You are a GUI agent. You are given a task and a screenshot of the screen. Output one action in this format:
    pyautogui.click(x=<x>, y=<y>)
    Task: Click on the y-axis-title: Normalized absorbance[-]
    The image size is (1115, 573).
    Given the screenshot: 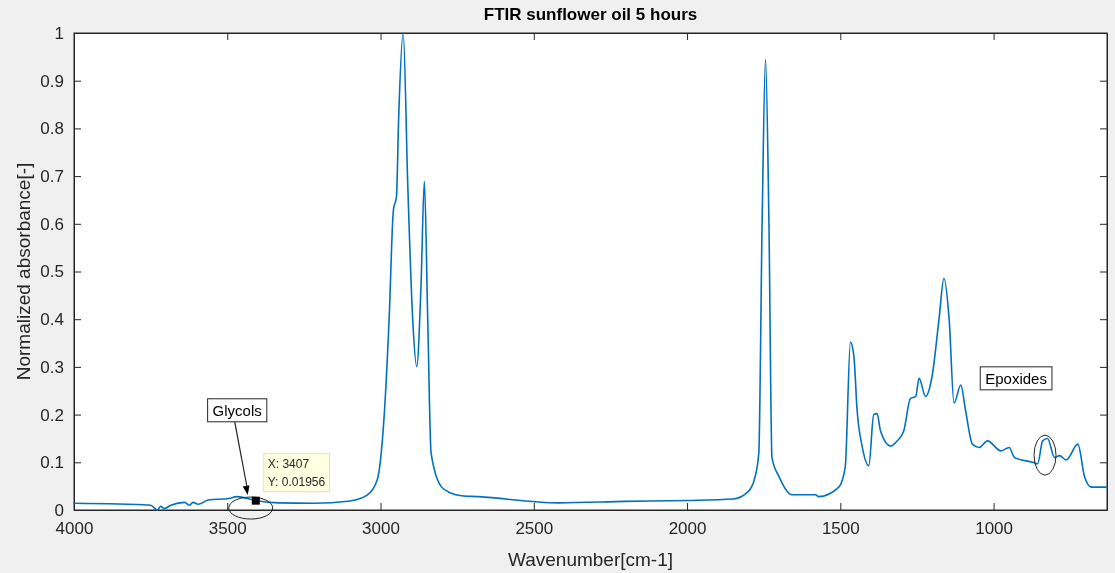 What is the action you would take?
    pyautogui.click(x=23, y=271)
    